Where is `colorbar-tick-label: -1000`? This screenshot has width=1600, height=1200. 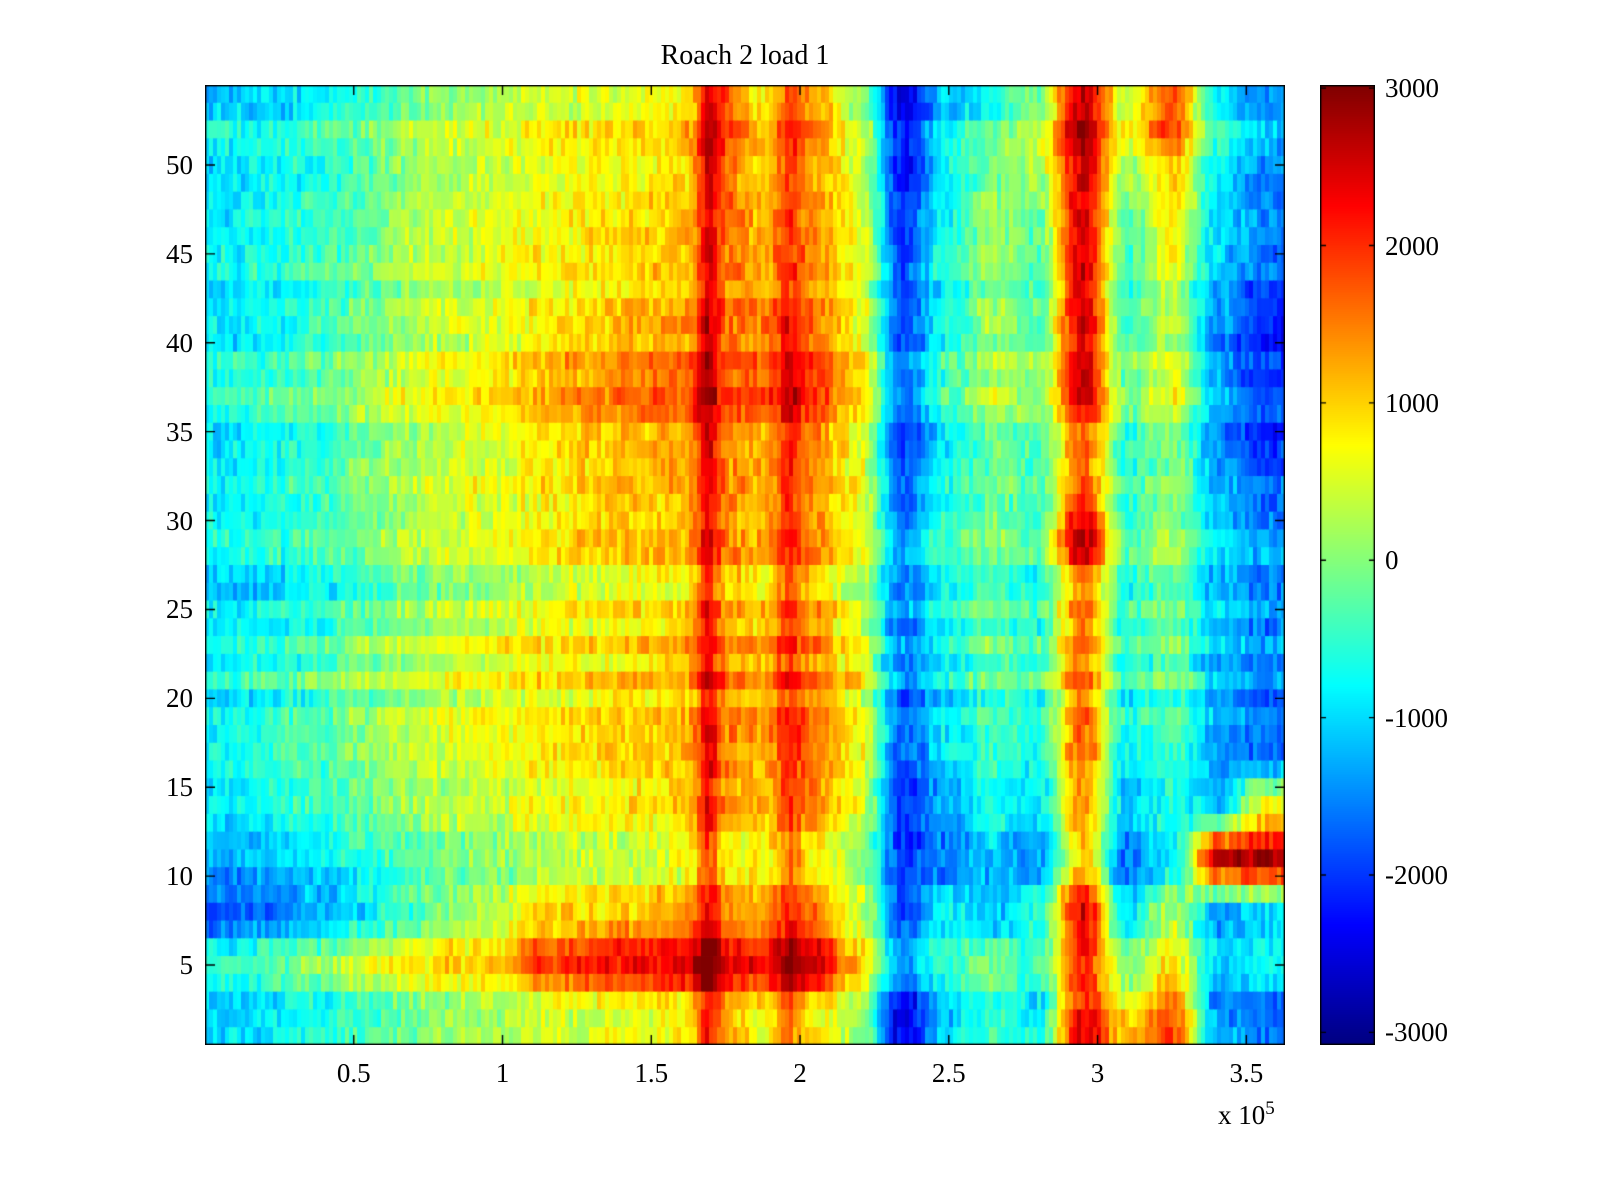 colorbar-tick-label: -1000 is located at coordinates (1416, 717).